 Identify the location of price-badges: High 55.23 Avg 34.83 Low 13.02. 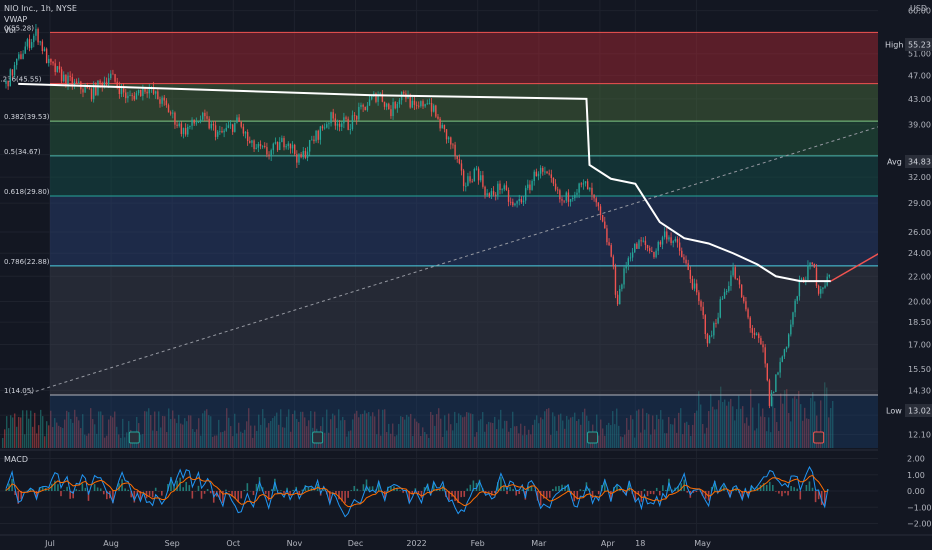
(906, 227).